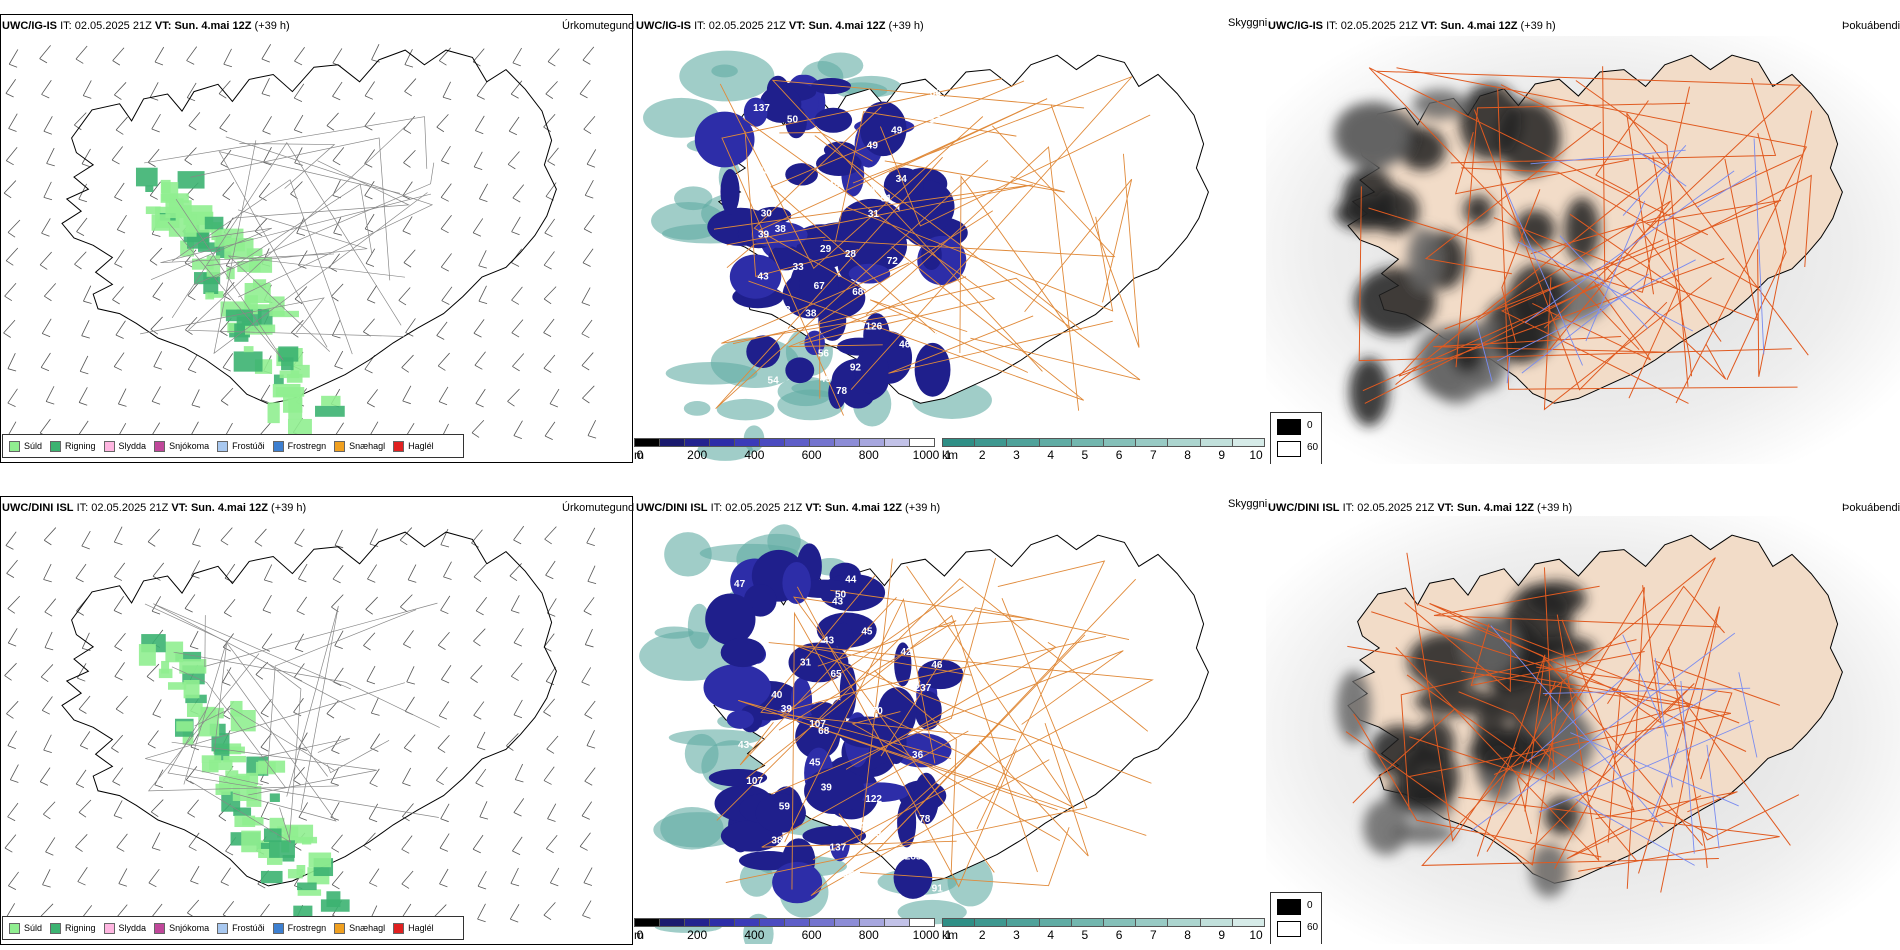 This screenshot has width=1900, height=950. Describe the element at coordinates (248, 928) in the screenshot. I see `precip-legend-label: Frostúði` at that location.